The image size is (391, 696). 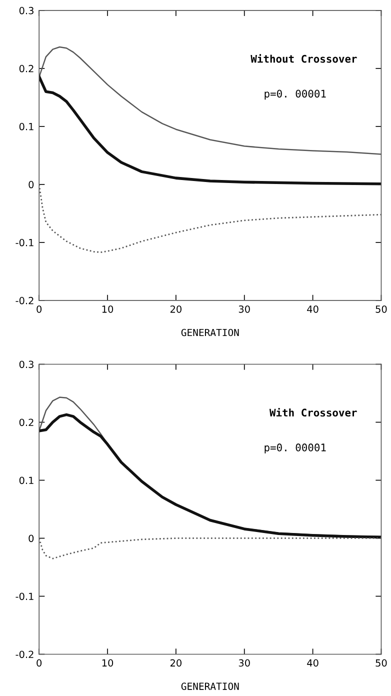 I want to click on annotation: Without Crossover, so click(x=303, y=58).